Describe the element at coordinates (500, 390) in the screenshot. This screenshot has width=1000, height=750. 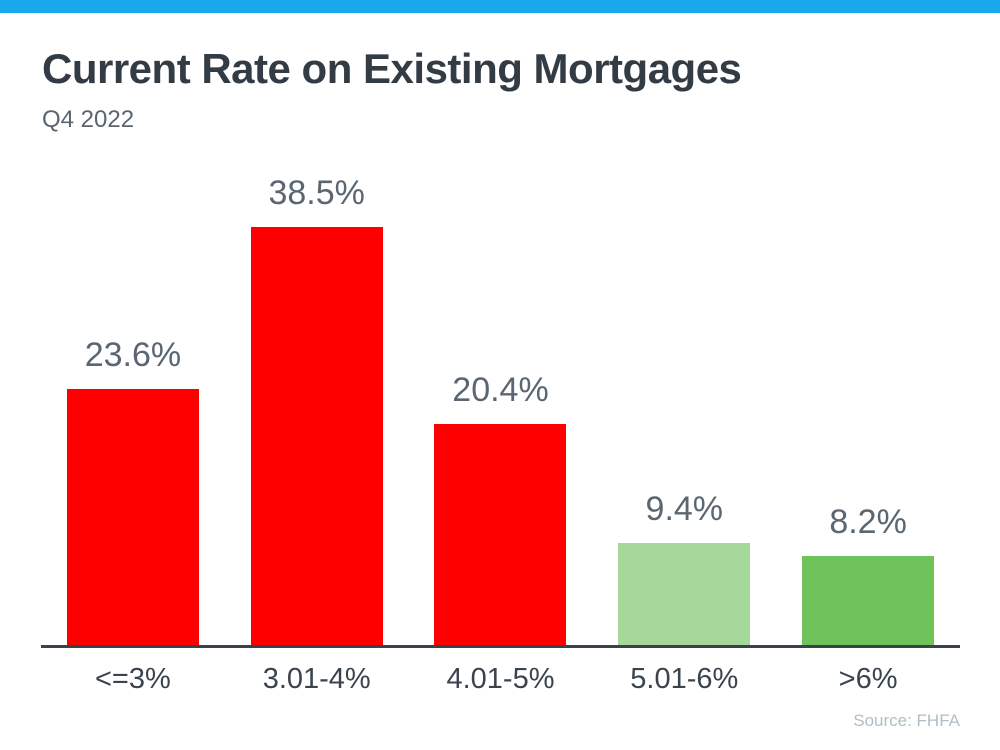
I see `bar-value-label: 20.4%` at that location.